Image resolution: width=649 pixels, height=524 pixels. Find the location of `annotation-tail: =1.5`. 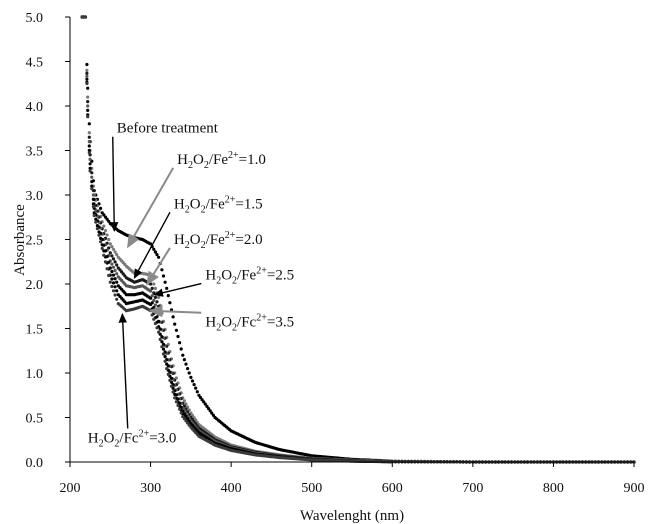

annotation-tail: =1.5 is located at coordinates (248, 204).